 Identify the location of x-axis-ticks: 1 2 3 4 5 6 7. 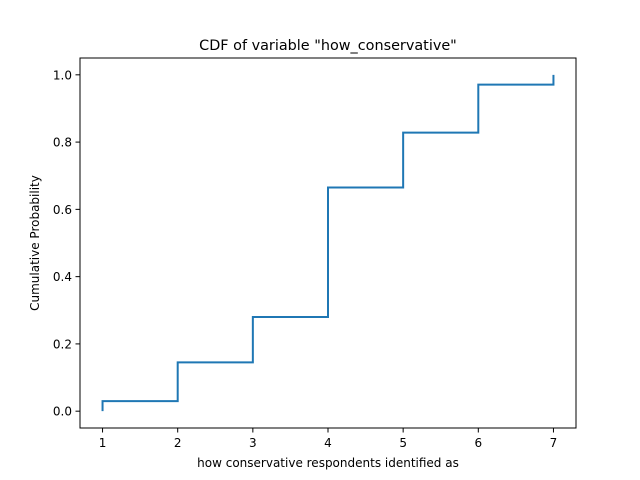
(328, 439).